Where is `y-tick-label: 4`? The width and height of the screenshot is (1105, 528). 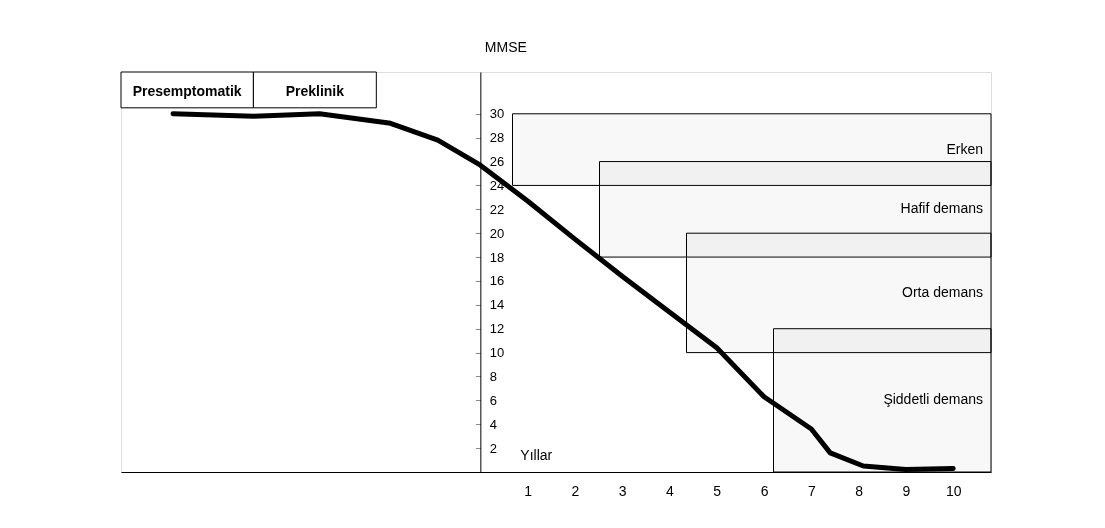 y-tick-label: 4 is located at coordinates (493, 424).